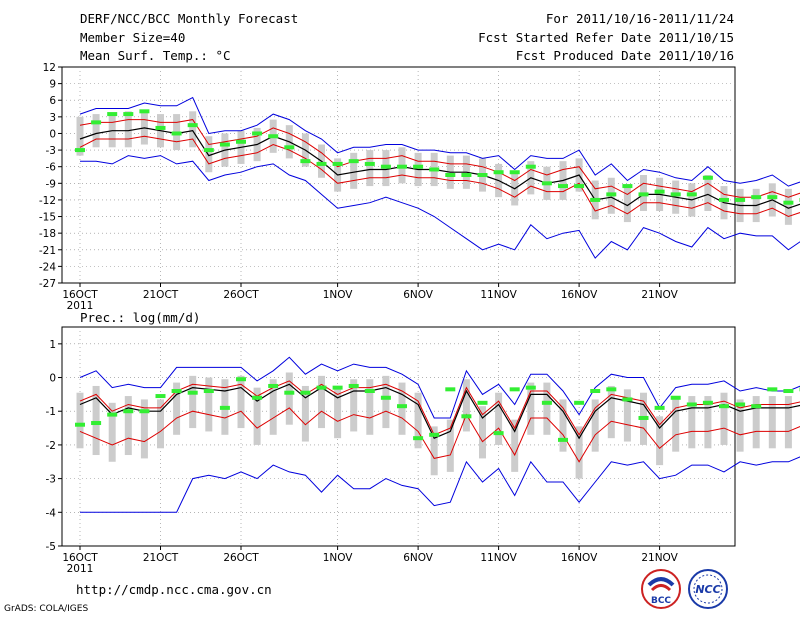 This screenshot has height=618, width=800. What do you see at coordinates (80, 569) in the screenshot?
I see `x-year-label: 2011` at bounding box center [80, 569].